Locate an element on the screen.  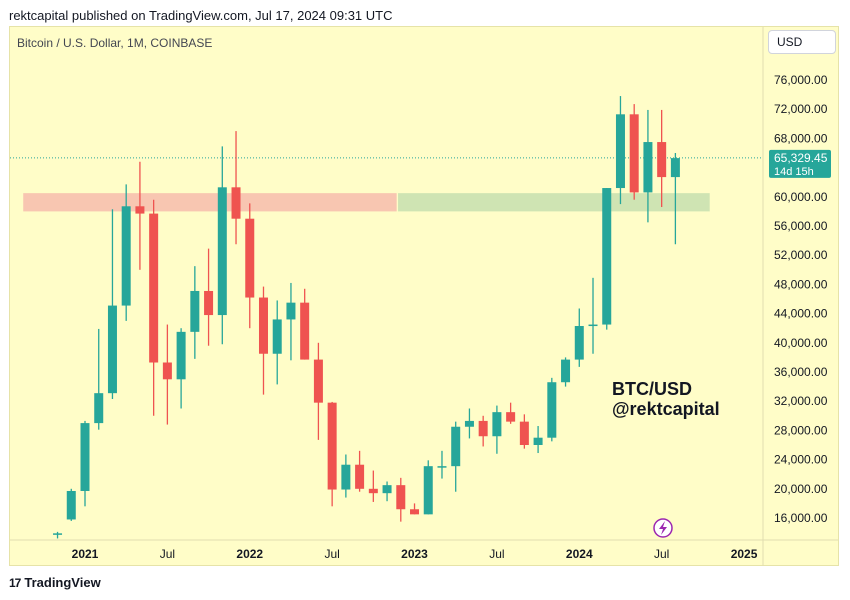
y-tick-label: 44,000.00 is located at coordinates (801, 314).